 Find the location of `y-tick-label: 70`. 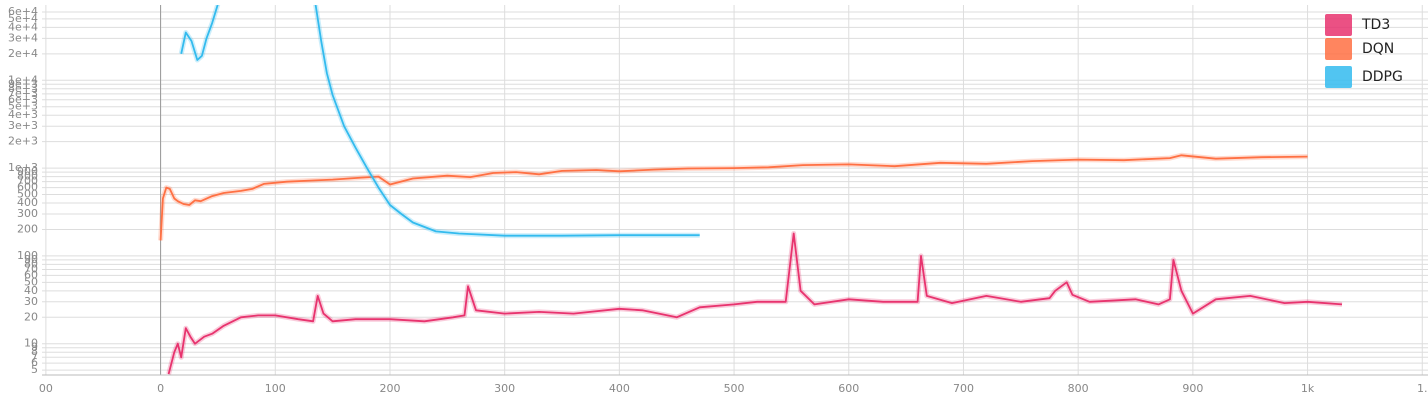

y-tick-label: 70 is located at coordinates (31, 268).